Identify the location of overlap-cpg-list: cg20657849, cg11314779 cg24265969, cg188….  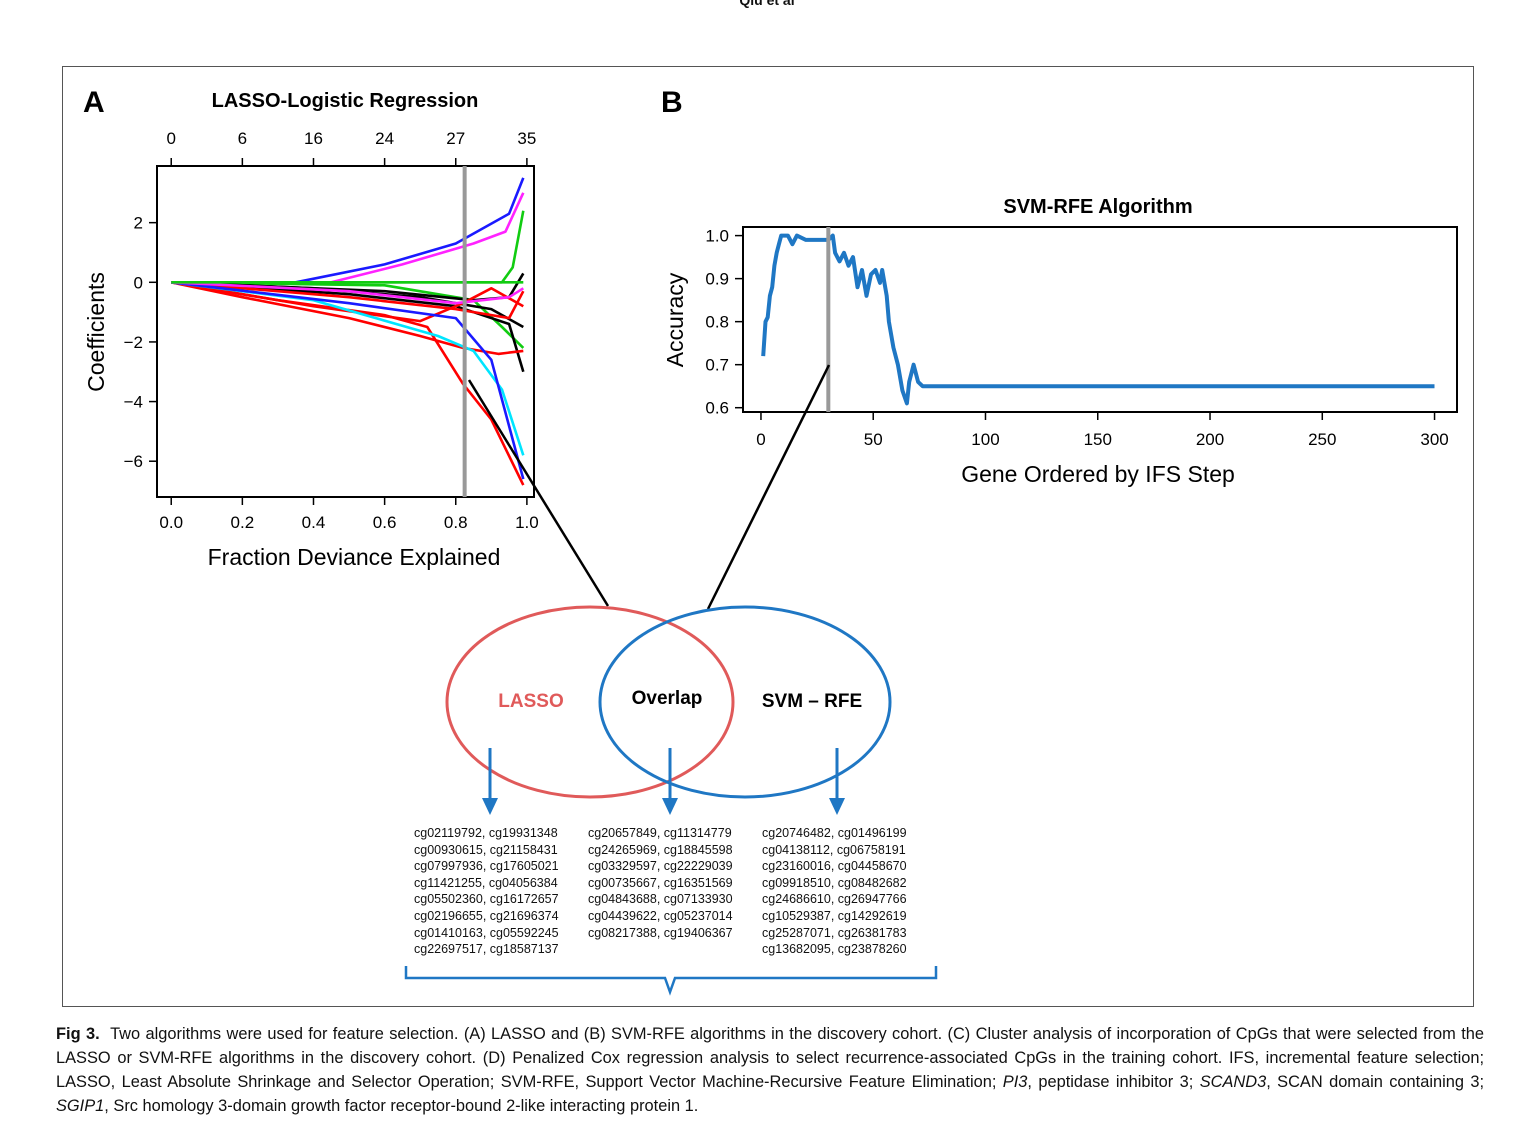
(660, 883).